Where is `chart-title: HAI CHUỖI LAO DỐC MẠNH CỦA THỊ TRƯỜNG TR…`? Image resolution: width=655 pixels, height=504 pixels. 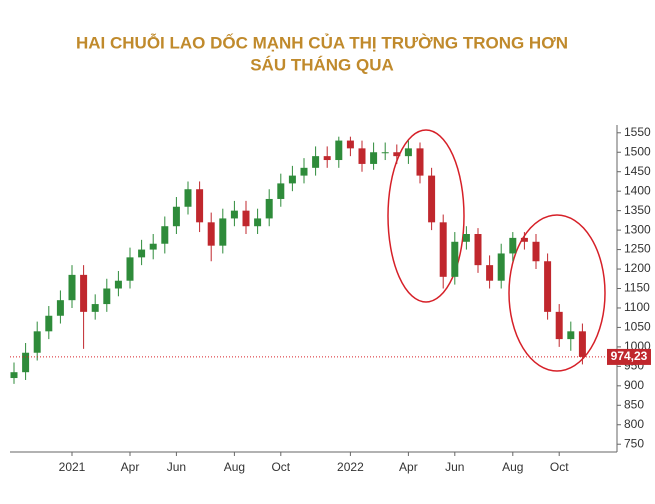
chart-title: HAI CHUỖI LAO DỐC MẠNH CỦA THỊ TRƯỜNG TR… is located at coordinates (322, 42).